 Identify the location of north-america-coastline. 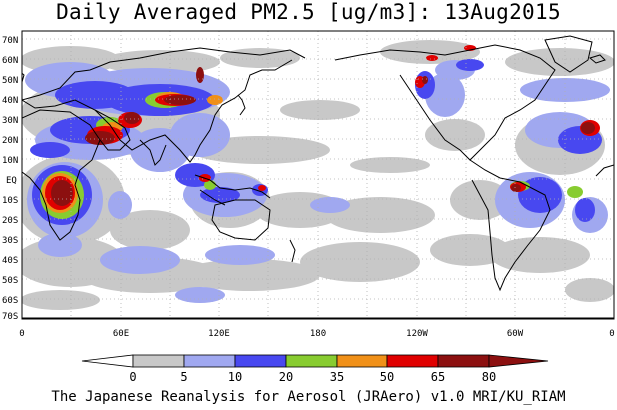
(445, 102).